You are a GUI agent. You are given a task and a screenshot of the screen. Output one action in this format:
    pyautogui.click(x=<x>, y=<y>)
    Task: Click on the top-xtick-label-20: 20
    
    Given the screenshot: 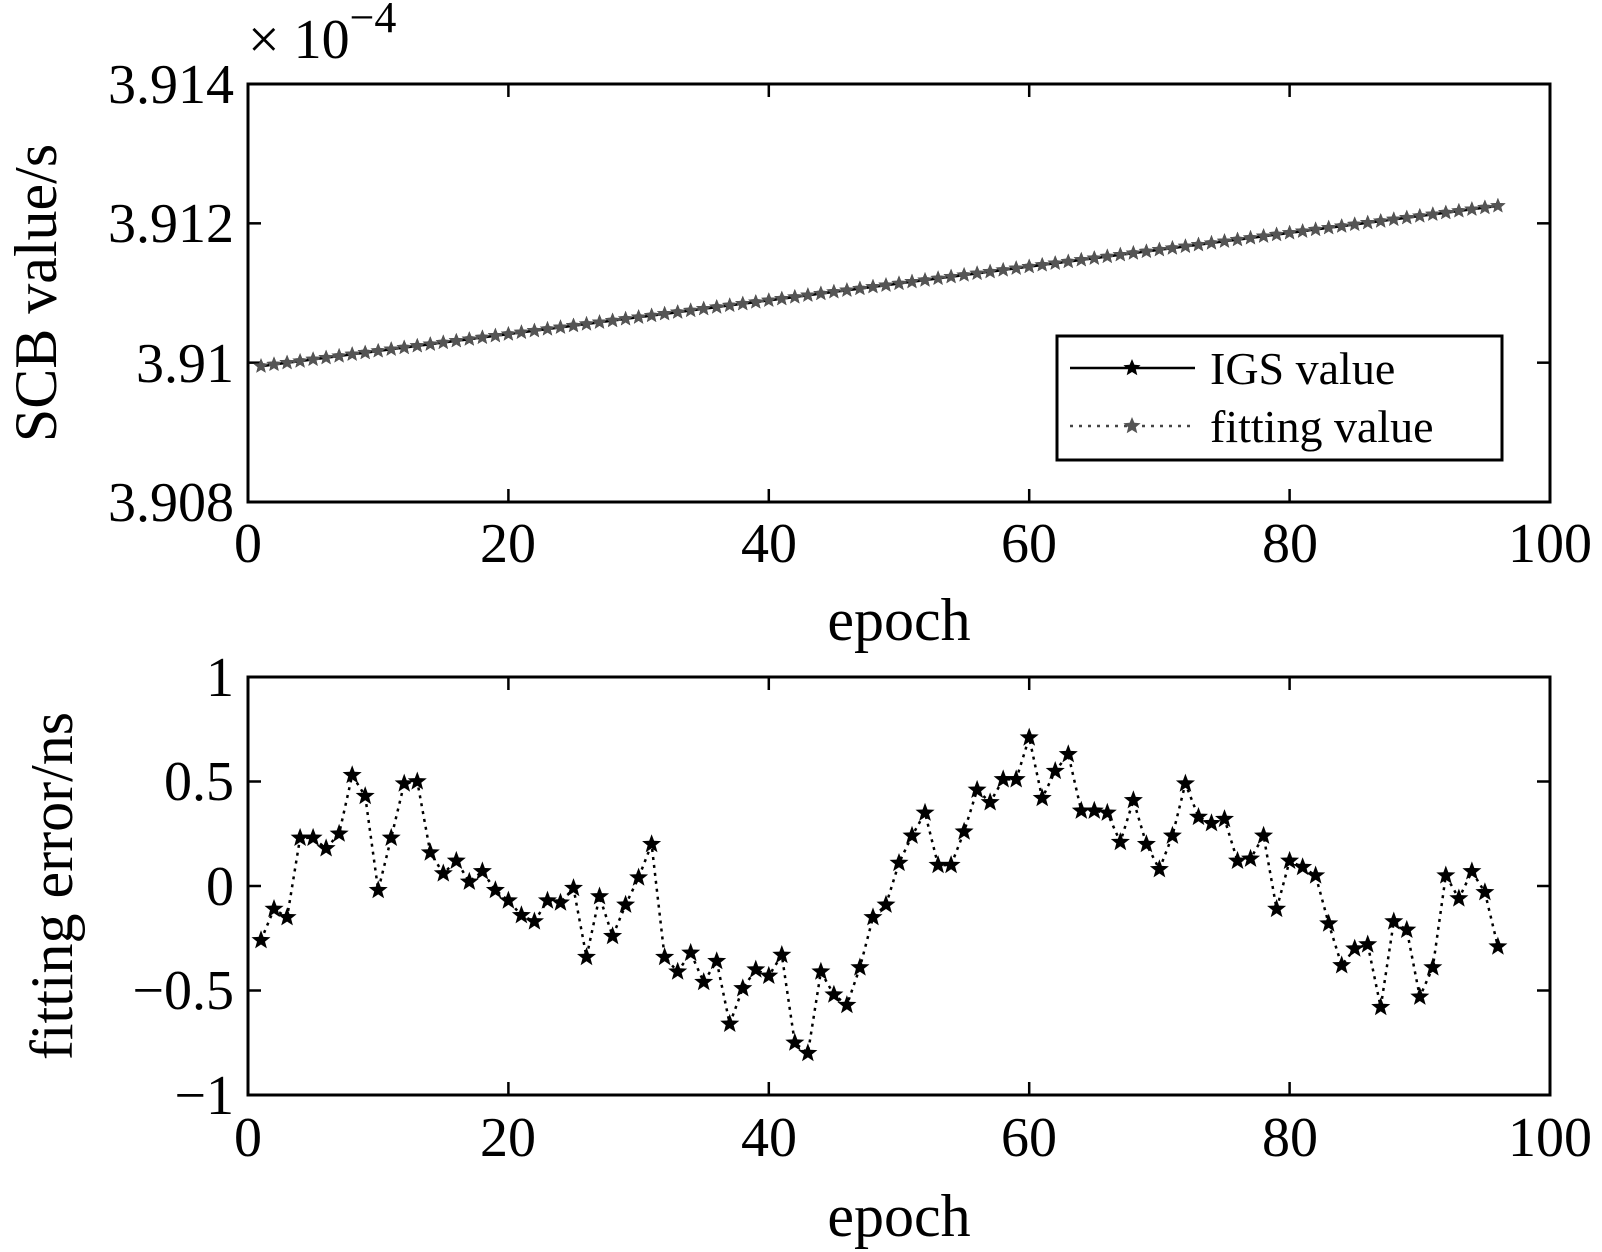 What is the action you would take?
    pyautogui.click(x=508, y=544)
    